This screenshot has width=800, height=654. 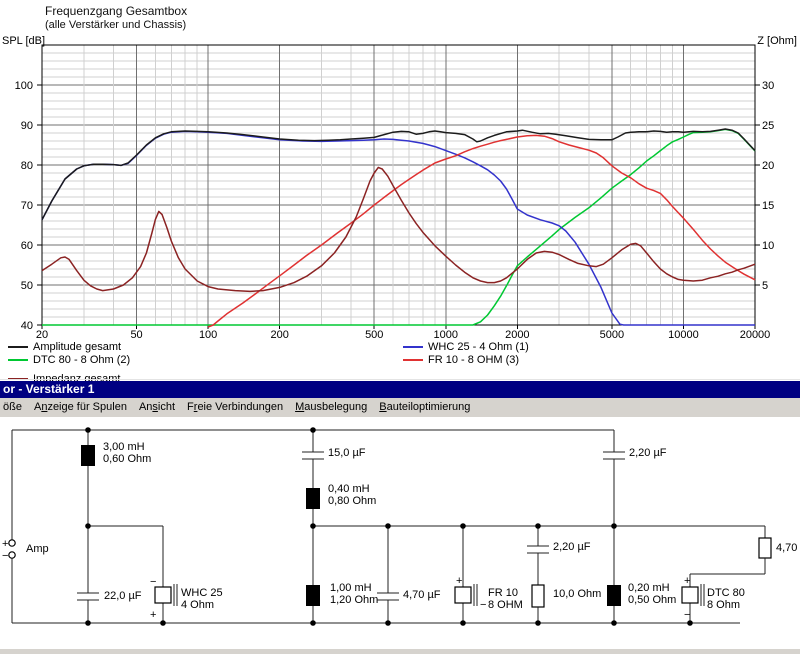 I want to click on svg-text: 0,20 mH, so click(x=649, y=588).